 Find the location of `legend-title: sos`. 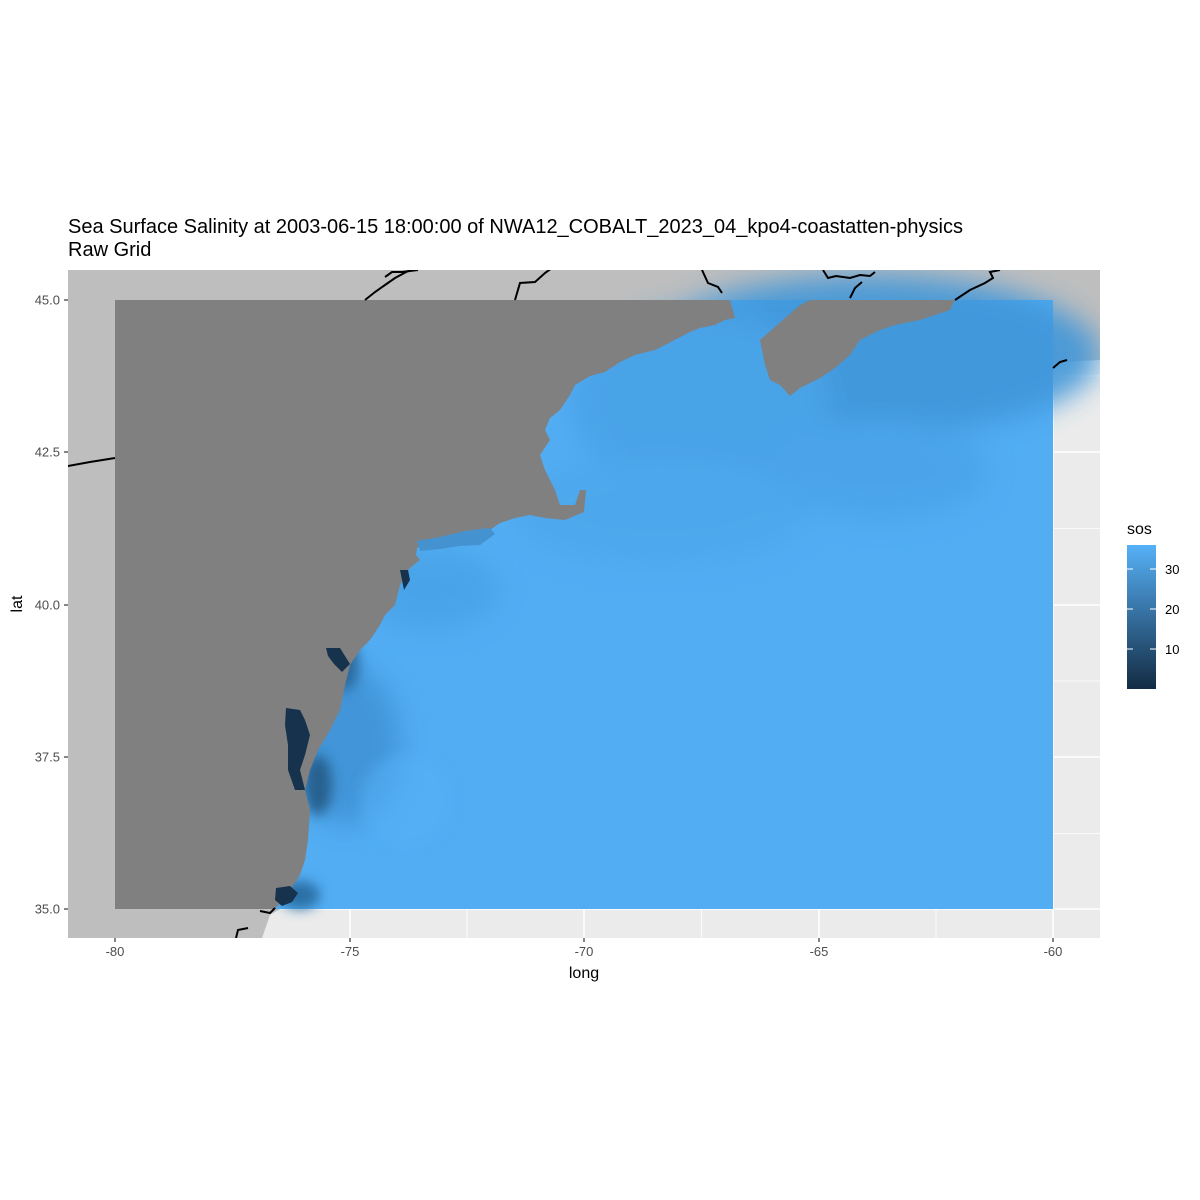

legend-title: sos is located at coordinates (1139, 529).